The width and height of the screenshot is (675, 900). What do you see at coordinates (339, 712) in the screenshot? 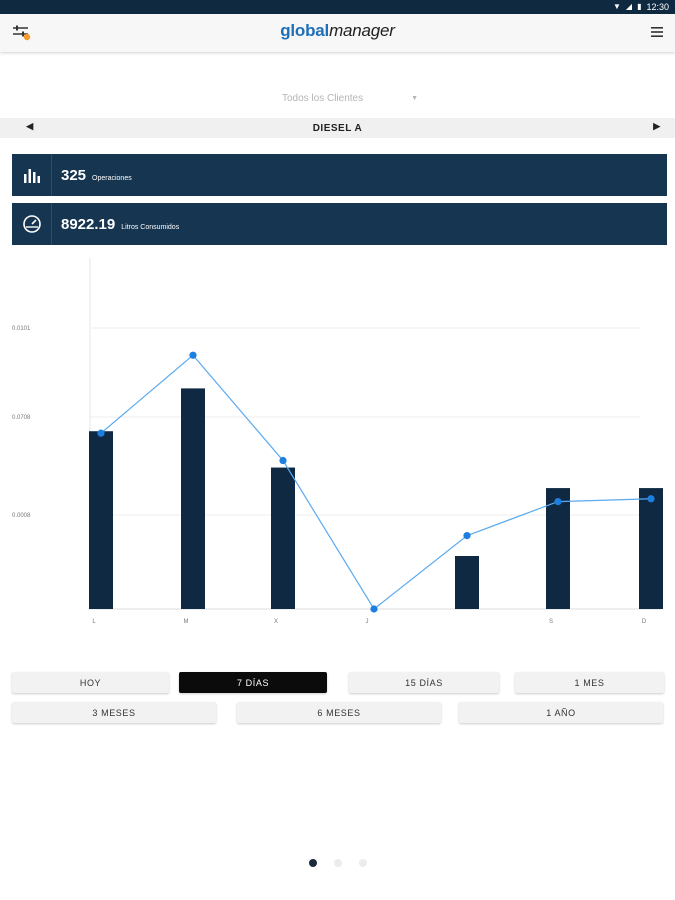
I see `range-button: 6 MESES` at bounding box center [339, 712].